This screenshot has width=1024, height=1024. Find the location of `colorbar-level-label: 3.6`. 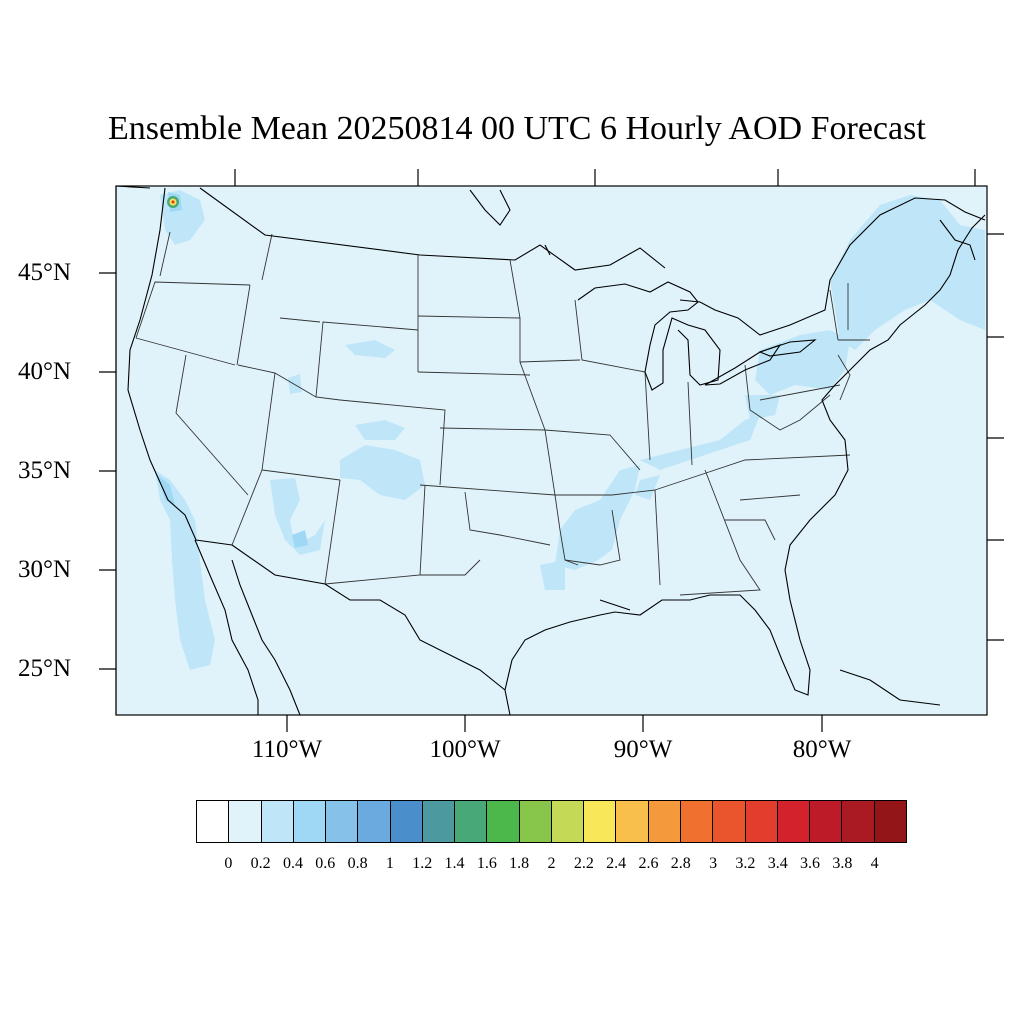

colorbar-level-label: 3.6 is located at coordinates (810, 863).